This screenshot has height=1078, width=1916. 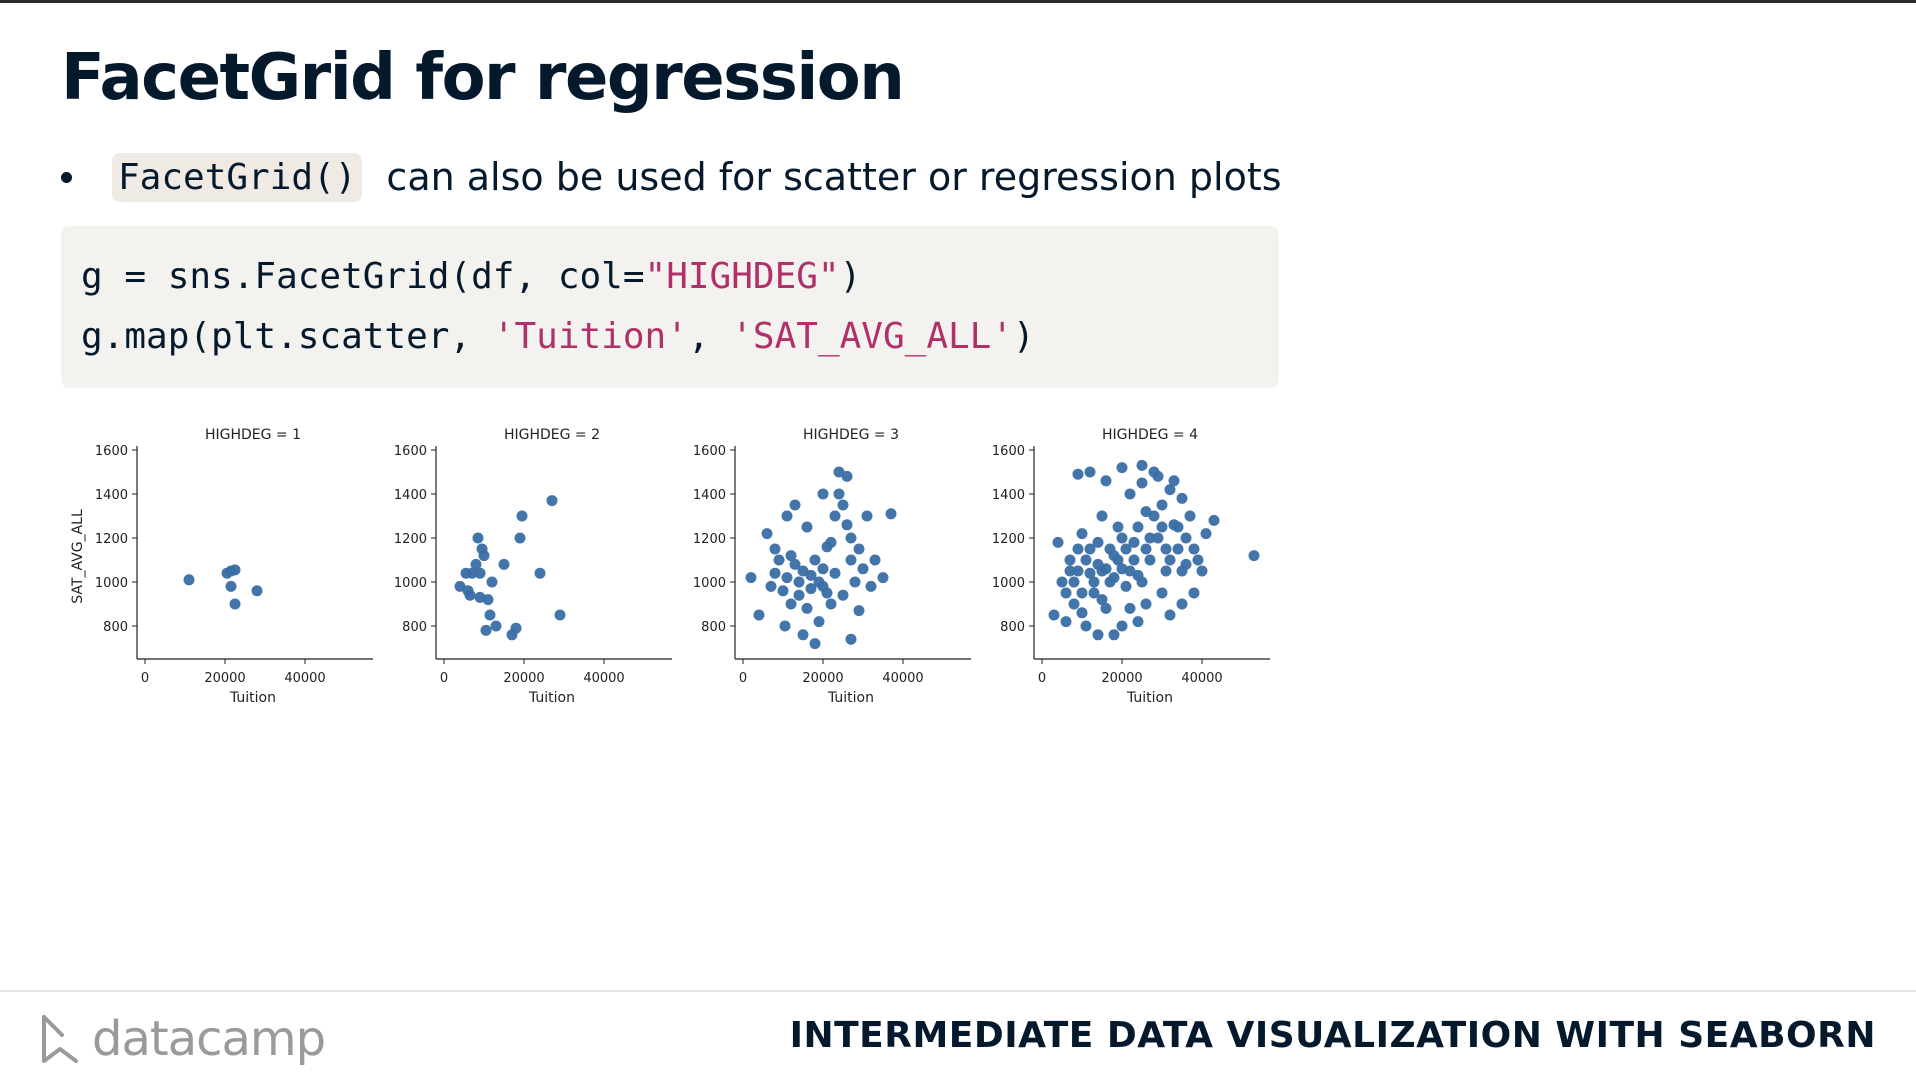 What do you see at coordinates (66, 177) in the screenshot?
I see `bullet-dot` at bounding box center [66, 177].